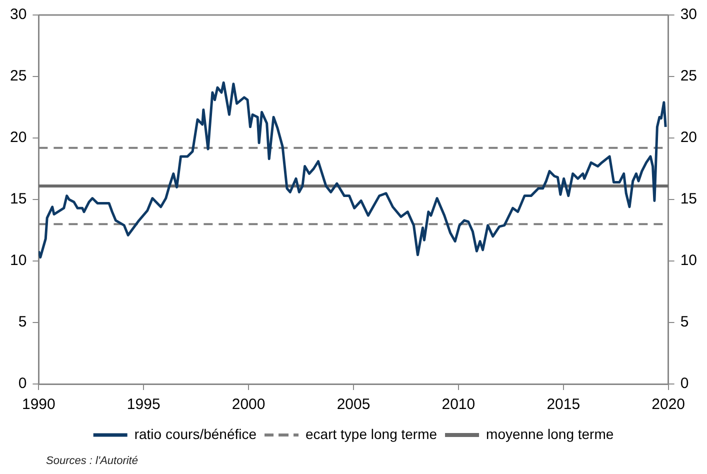  I want to click on legend-label: moyenne long terme, so click(550, 434).